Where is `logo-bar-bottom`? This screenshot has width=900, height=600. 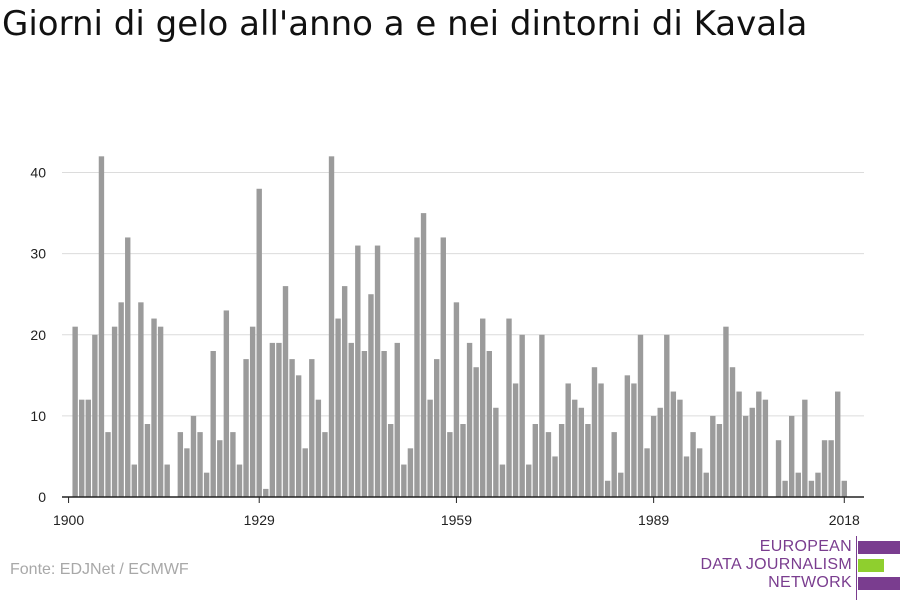 logo-bar-bottom is located at coordinates (879, 583).